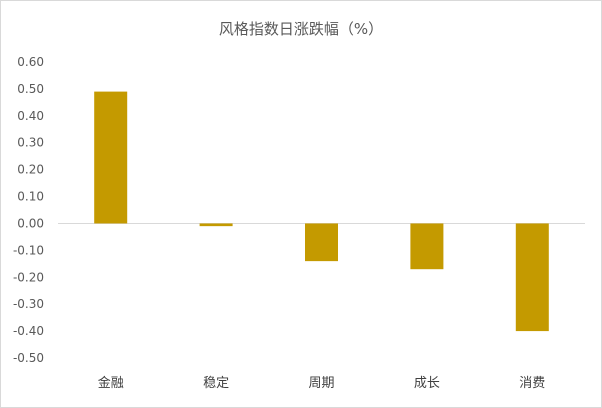 The height and width of the screenshot is (408, 602). I want to click on y-tick-label: 0.20, so click(30, 170).